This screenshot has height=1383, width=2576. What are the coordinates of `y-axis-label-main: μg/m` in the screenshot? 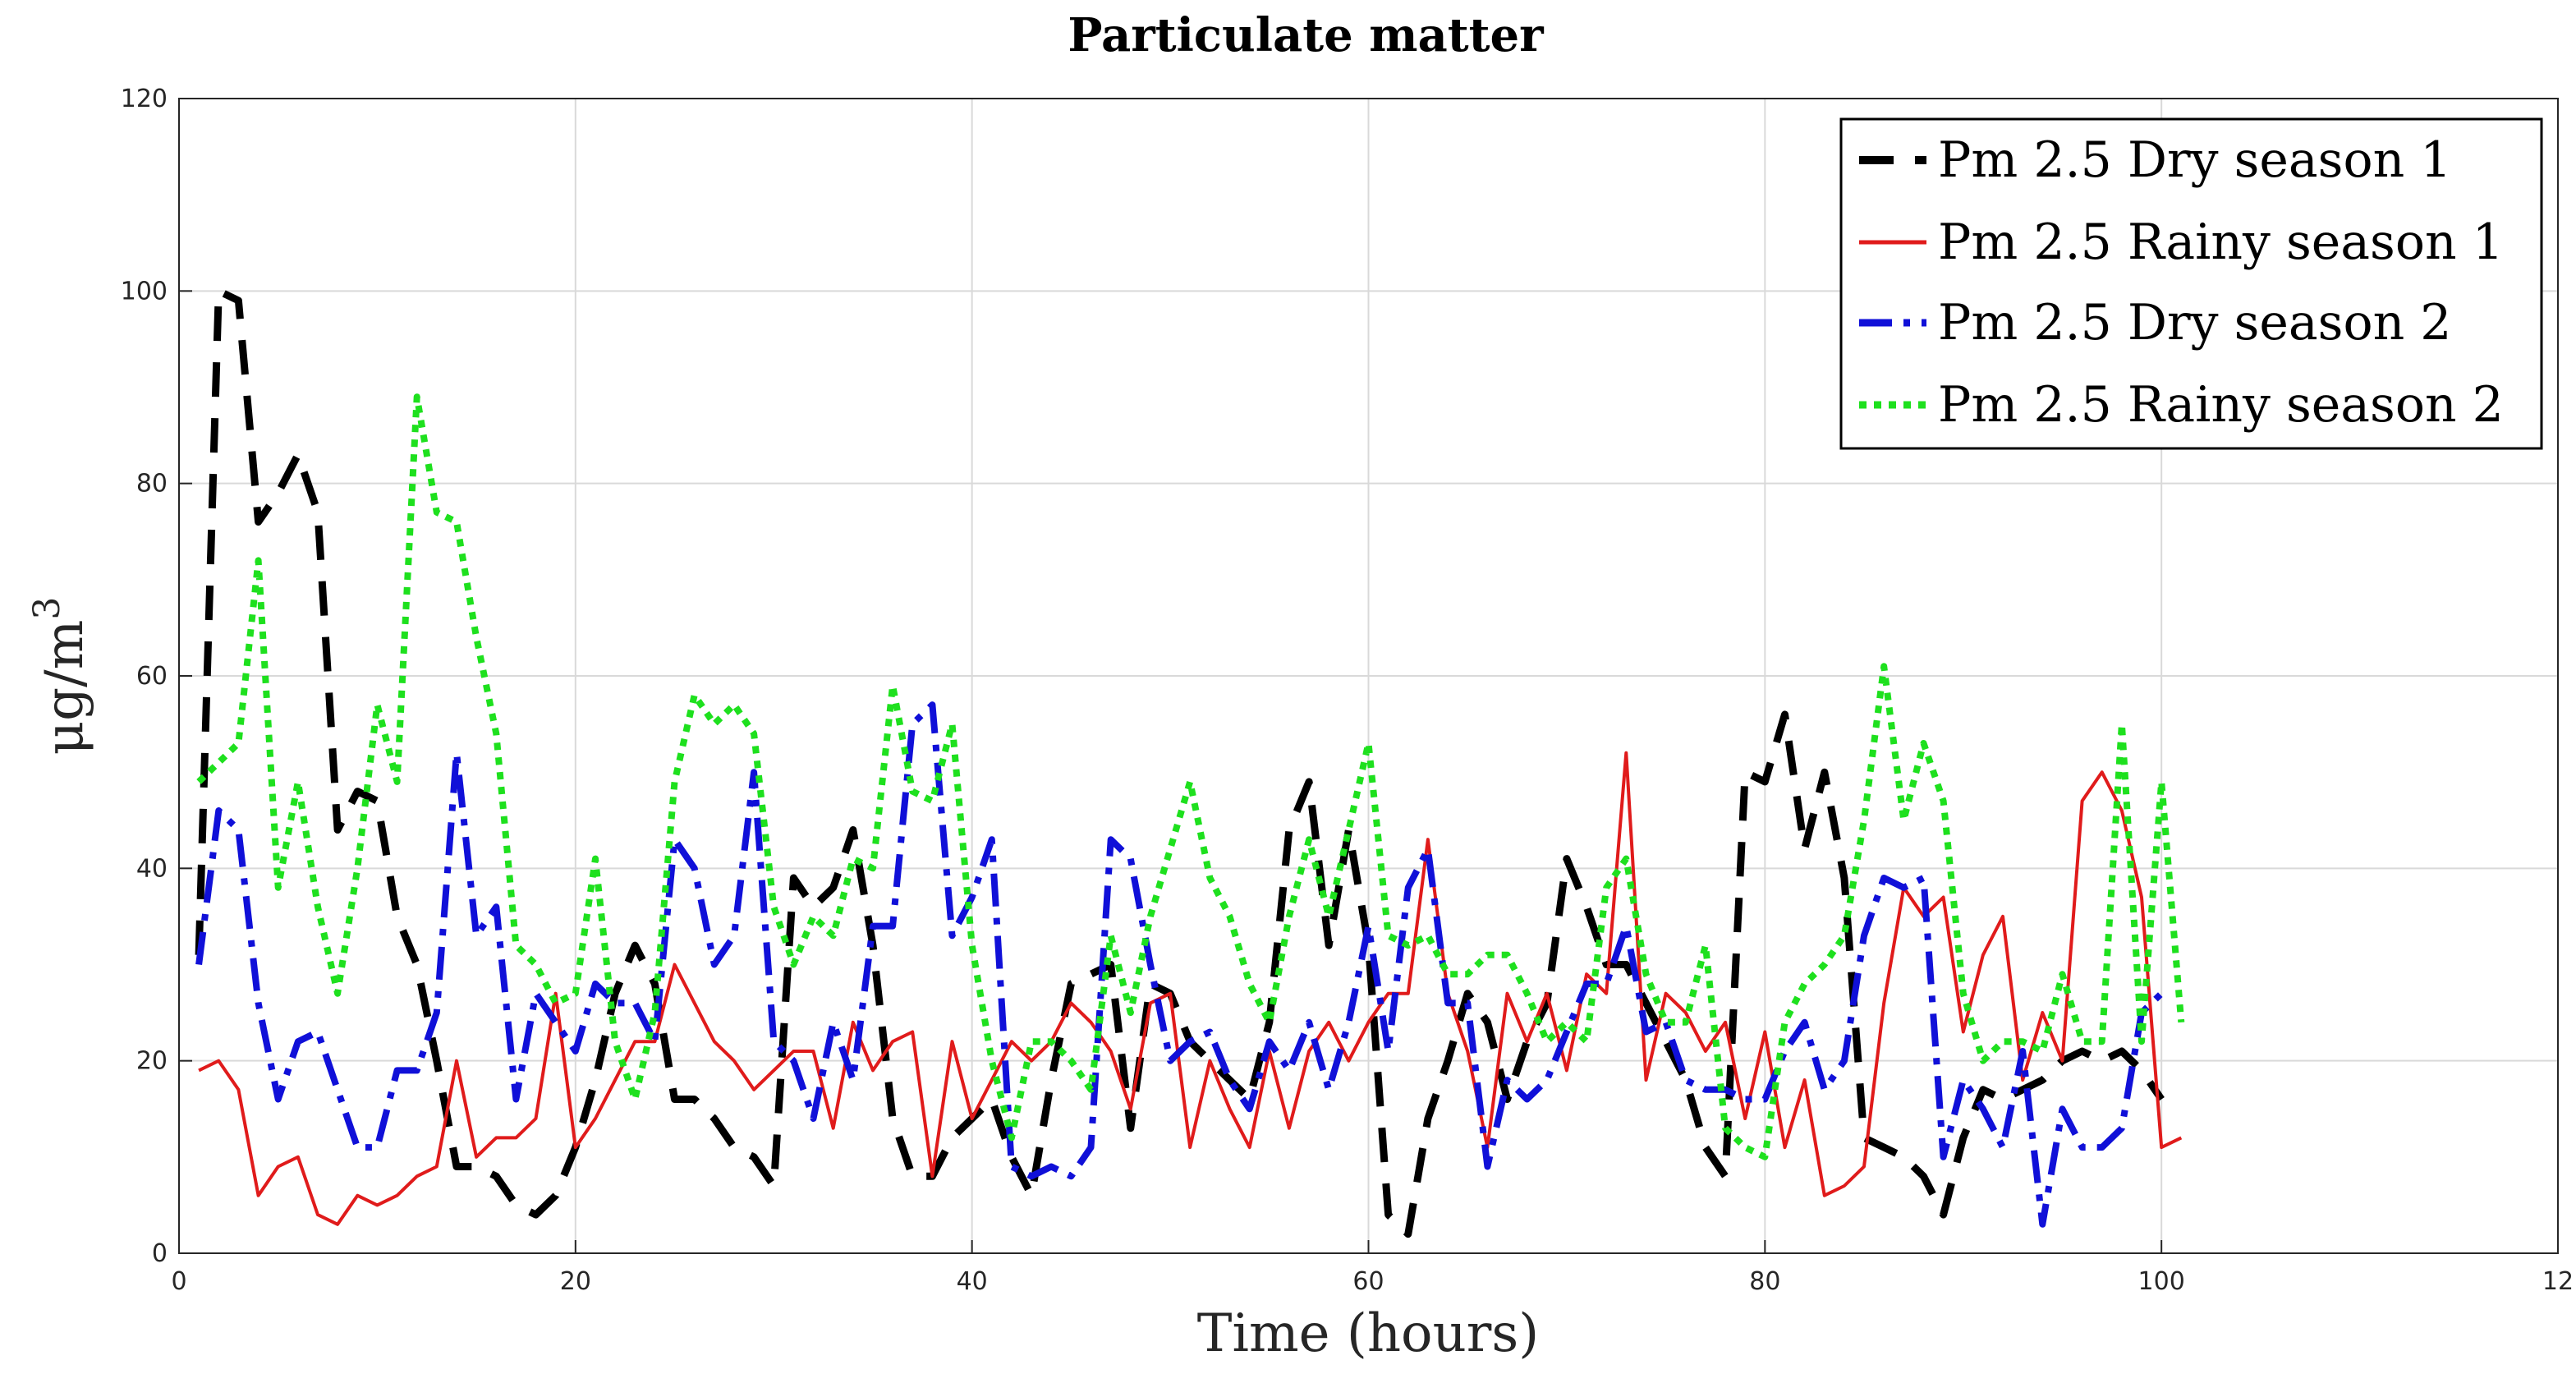 It's located at (64, 688).